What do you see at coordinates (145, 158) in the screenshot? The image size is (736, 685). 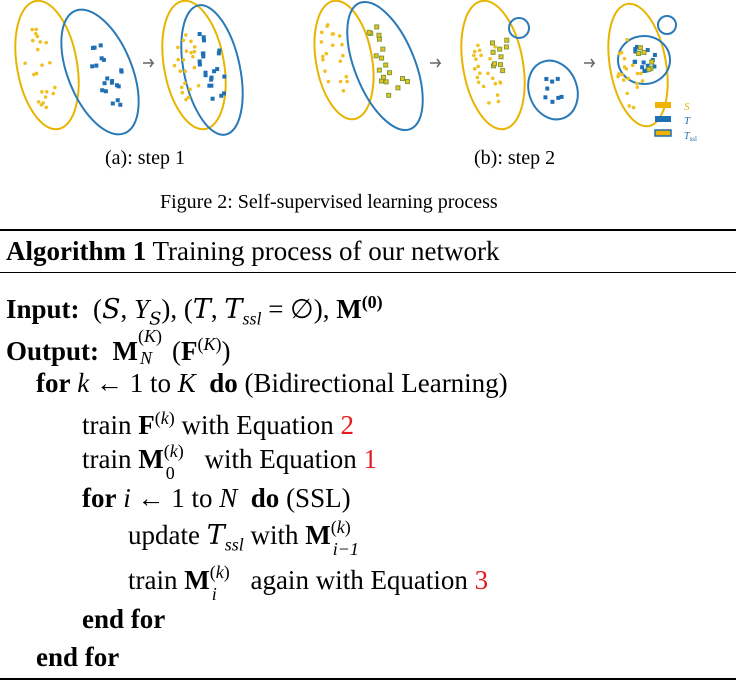 I see `caption-step1: (a): step 1` at bounding box center [145, 158].